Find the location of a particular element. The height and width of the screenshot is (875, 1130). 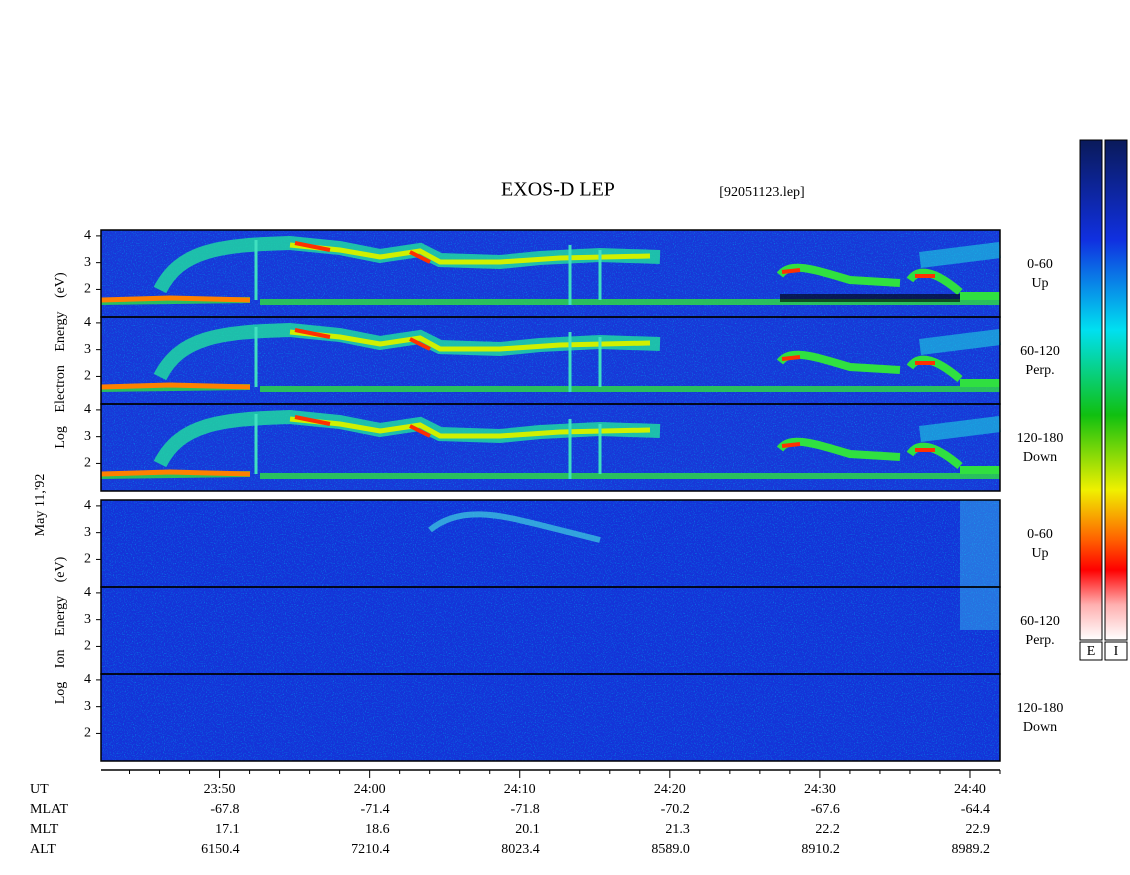

x-tick-label: 24:20 is located at coordinates (670, 789).